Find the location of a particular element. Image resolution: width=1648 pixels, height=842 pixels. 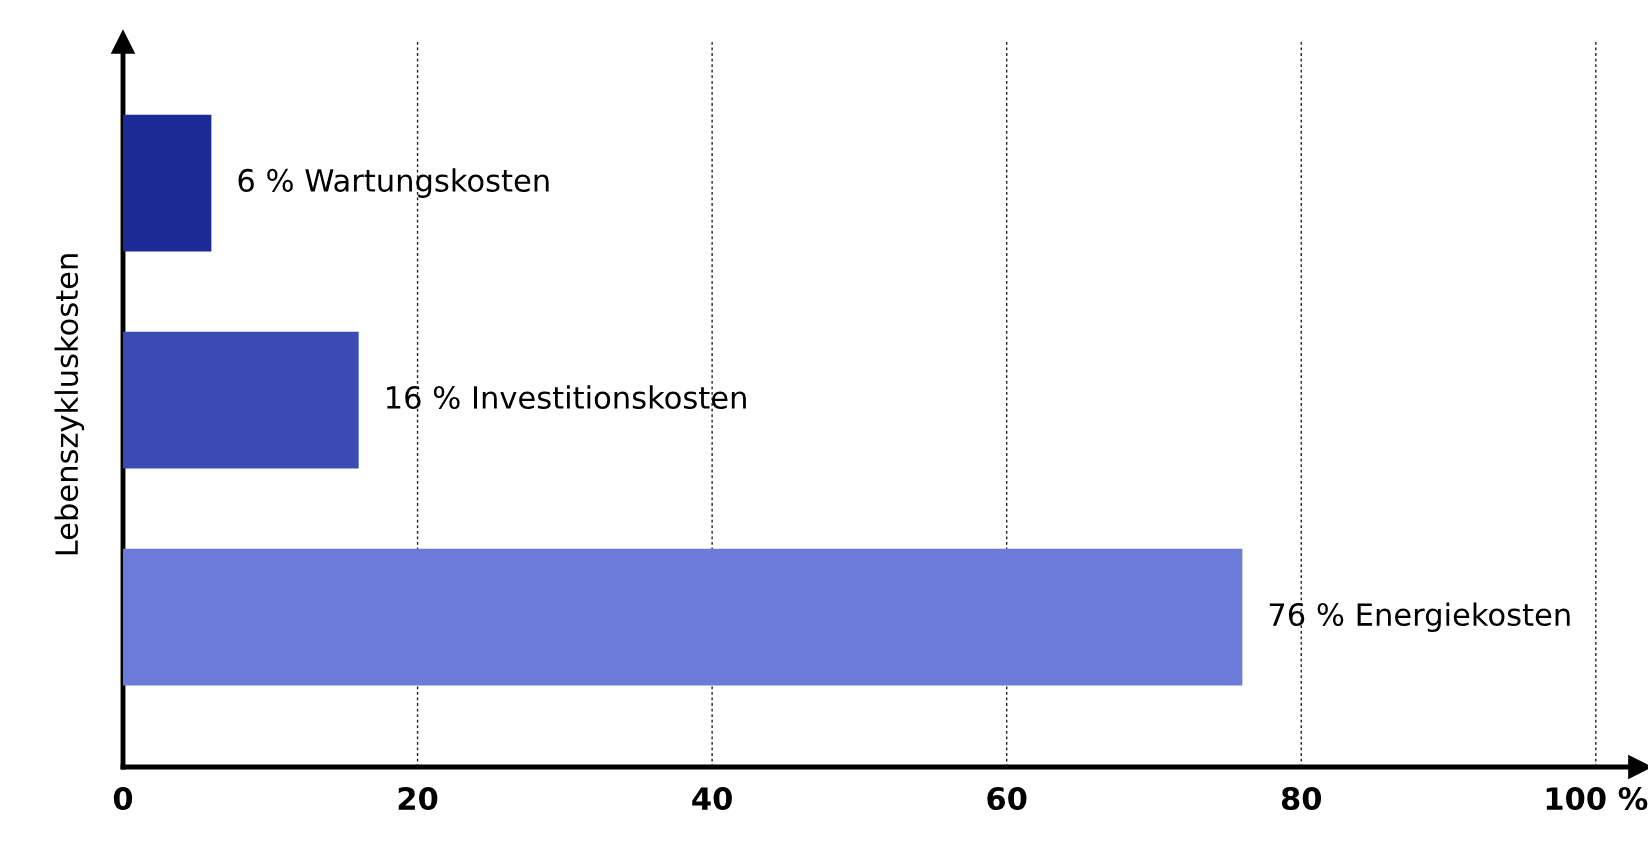

x-tick-label: 100 % is located at coordinates (1597, 798).